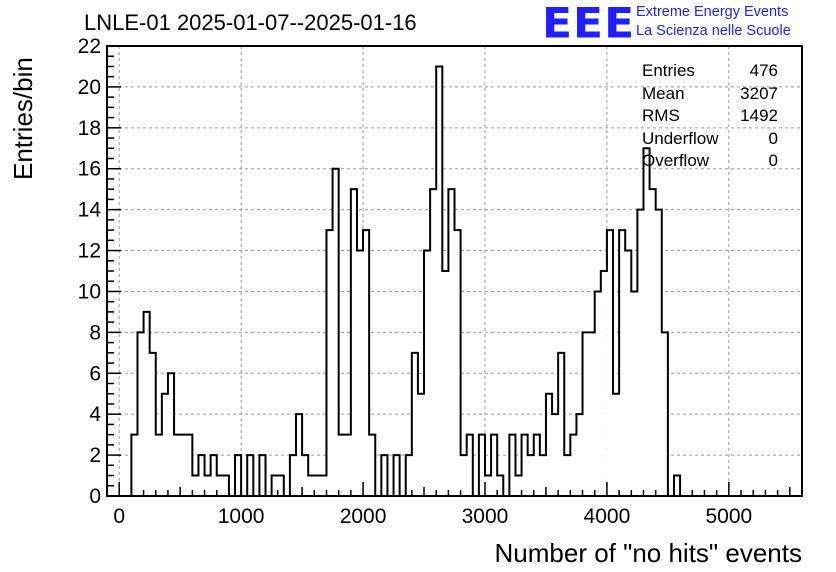 Image resolution: width=836 pixels, height=572 pixels. I want to click on y-axis-label: Entries/bin, so click(23, 118).